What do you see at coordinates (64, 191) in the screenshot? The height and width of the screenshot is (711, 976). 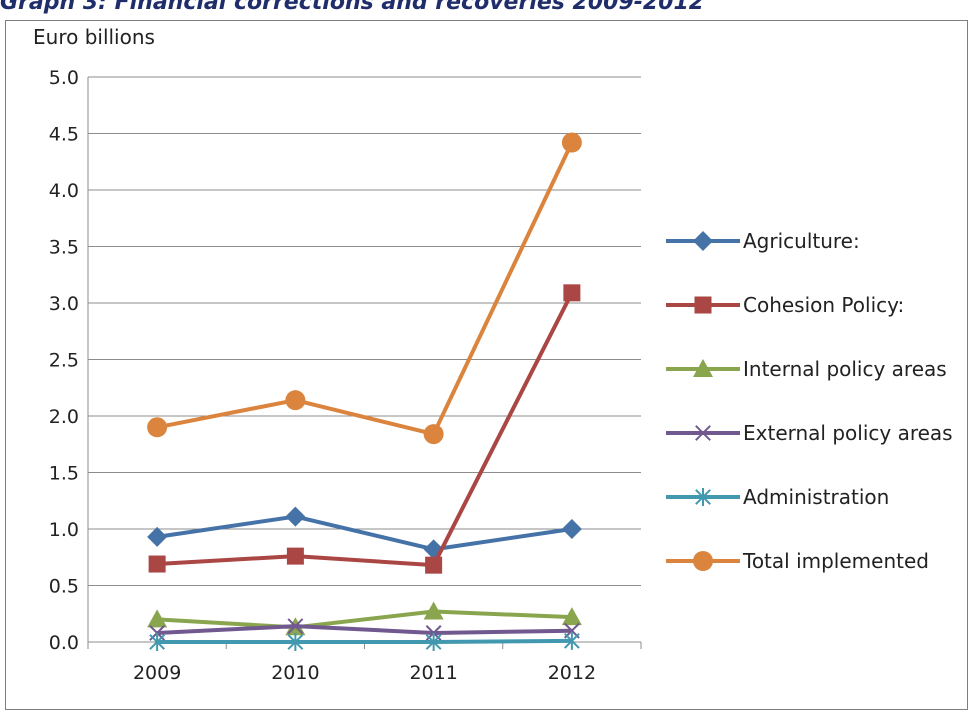 I see `y-tick-label: 4.0` at bounding box center [64, 191].